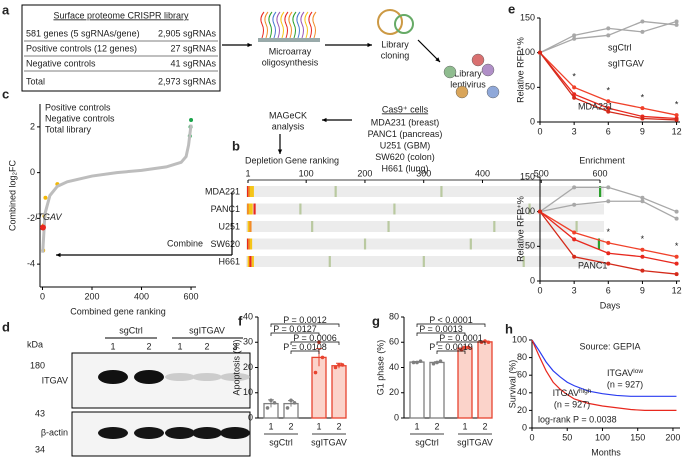 Image resolution: width=685 pixels, height=461 pixels. I want to click on y-tick-label: 0, so click(532, 280).